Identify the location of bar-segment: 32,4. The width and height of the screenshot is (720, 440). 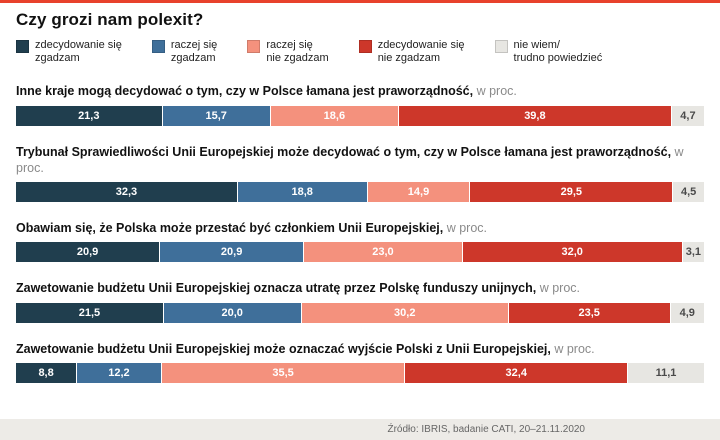
(516, 372).